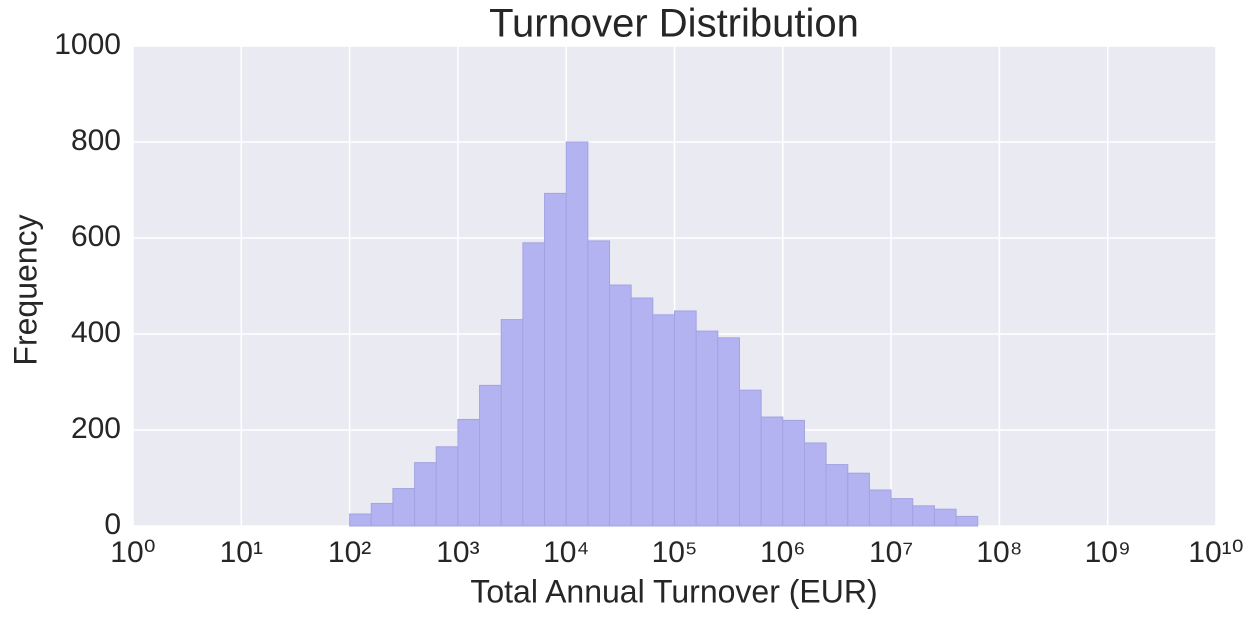 The height and width of the screenshot is (620, 1260). Describe the element at coordinates (25, 289) in the screenshot. I see `y-axis-label: Frequency` at that location.